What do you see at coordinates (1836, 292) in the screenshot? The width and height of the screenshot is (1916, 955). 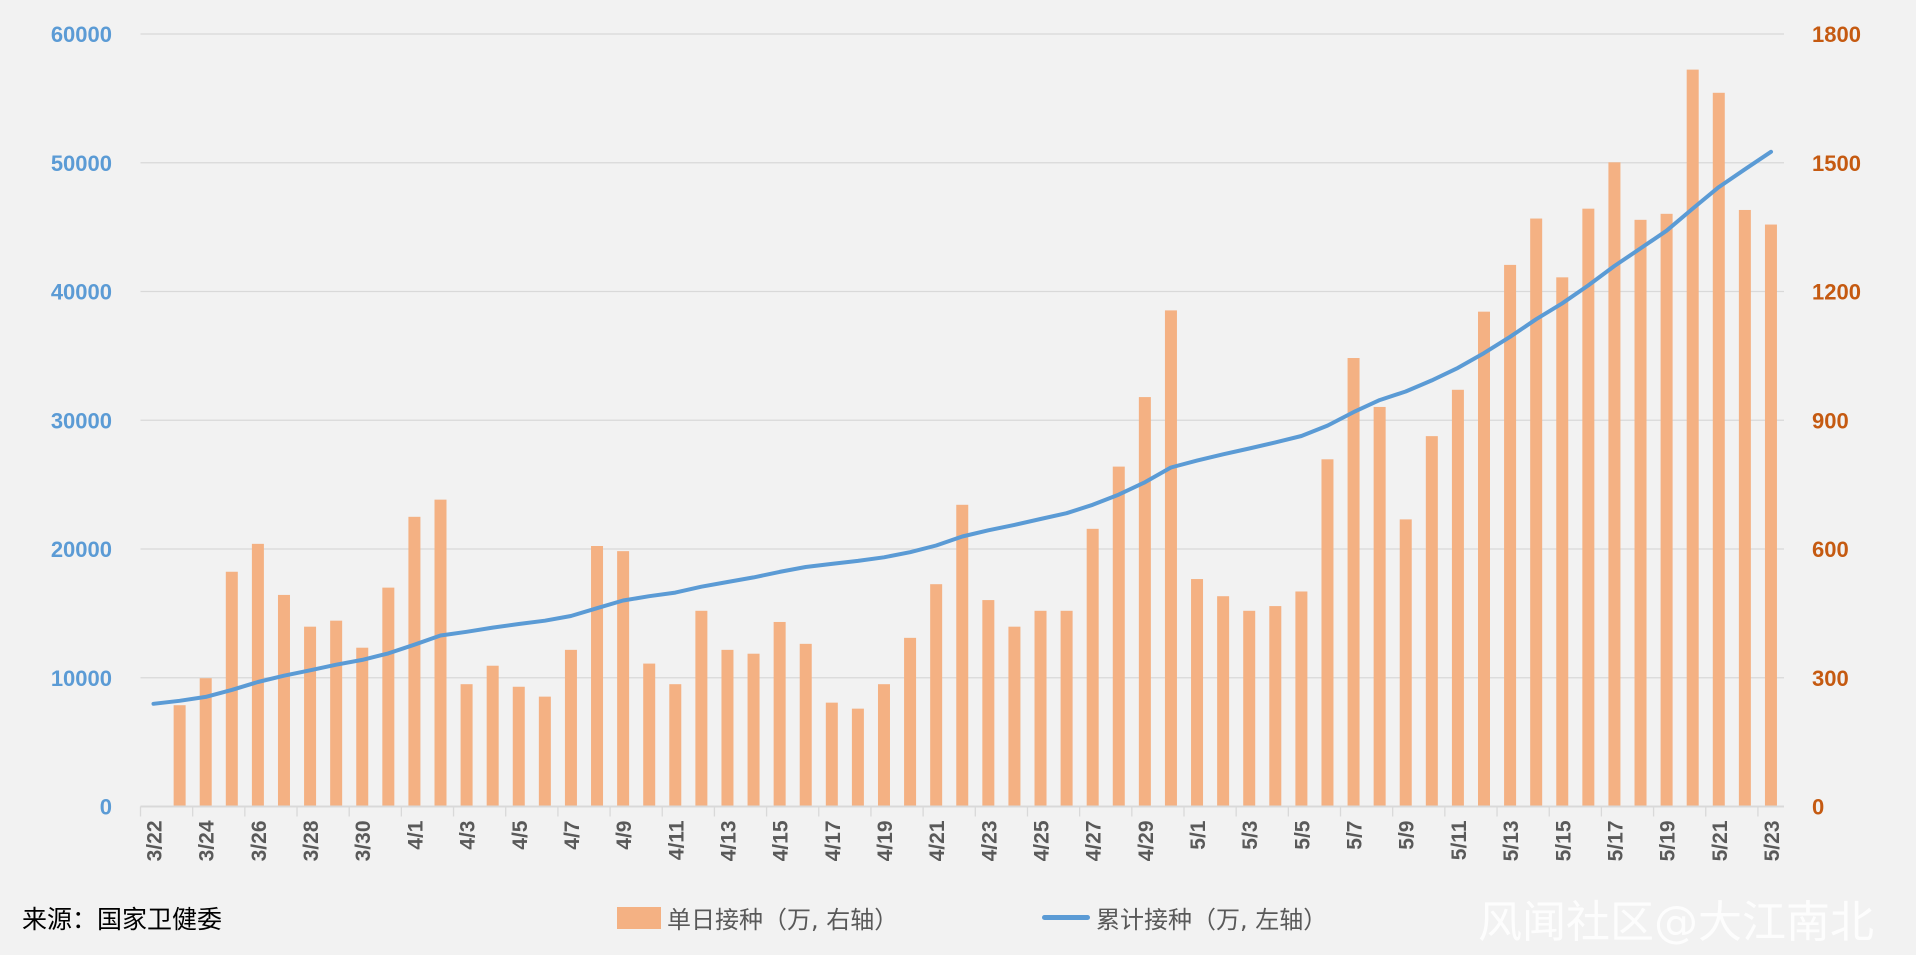 I see `right-axis-tick-label: 1200` at bounding box center [1836, 292].